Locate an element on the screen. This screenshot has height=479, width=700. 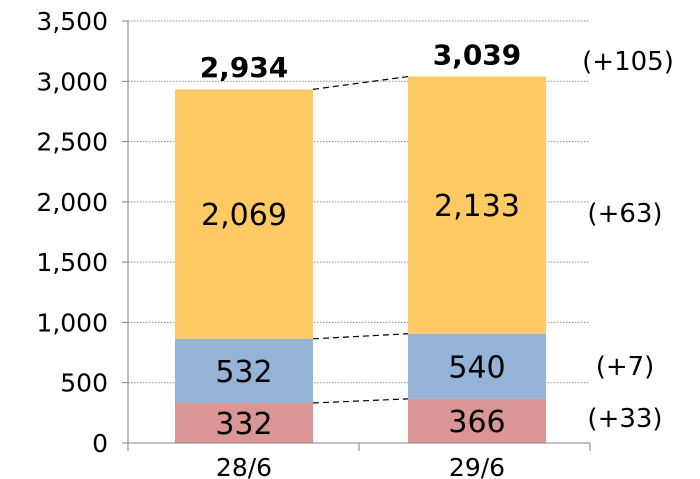
segment-value-label: 366 is located at coordinates (476, 422).